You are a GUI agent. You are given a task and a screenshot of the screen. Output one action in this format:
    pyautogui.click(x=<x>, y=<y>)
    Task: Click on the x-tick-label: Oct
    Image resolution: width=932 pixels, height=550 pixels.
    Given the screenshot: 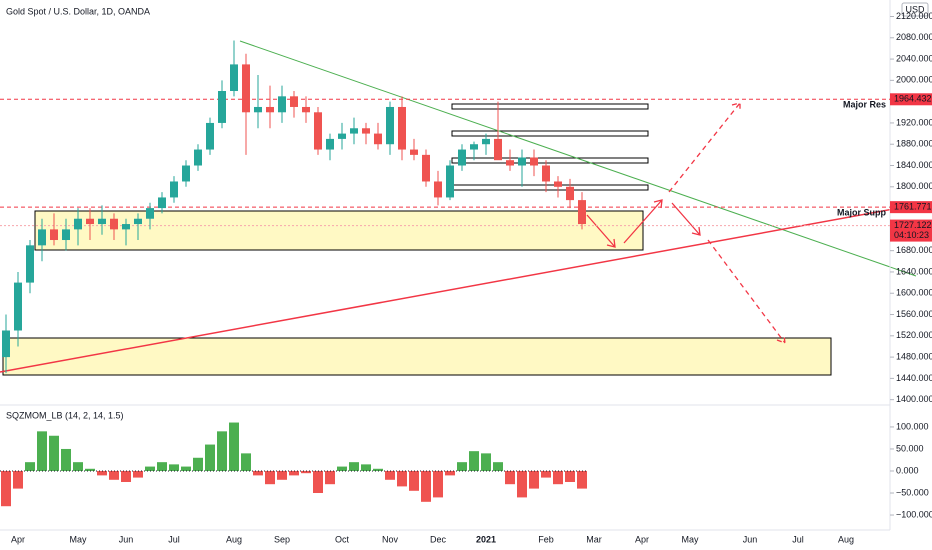 What is the action you would take?
    pyautogui.click(x=342, y=539)
    